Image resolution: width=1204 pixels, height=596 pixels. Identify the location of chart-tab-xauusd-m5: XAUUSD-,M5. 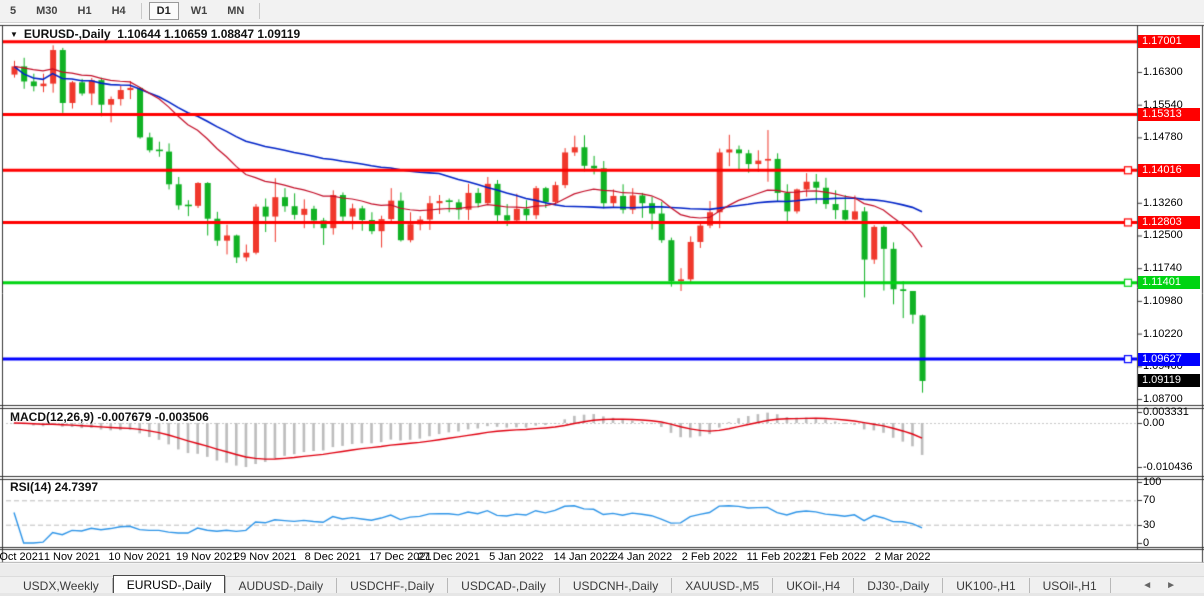
(723, 585).